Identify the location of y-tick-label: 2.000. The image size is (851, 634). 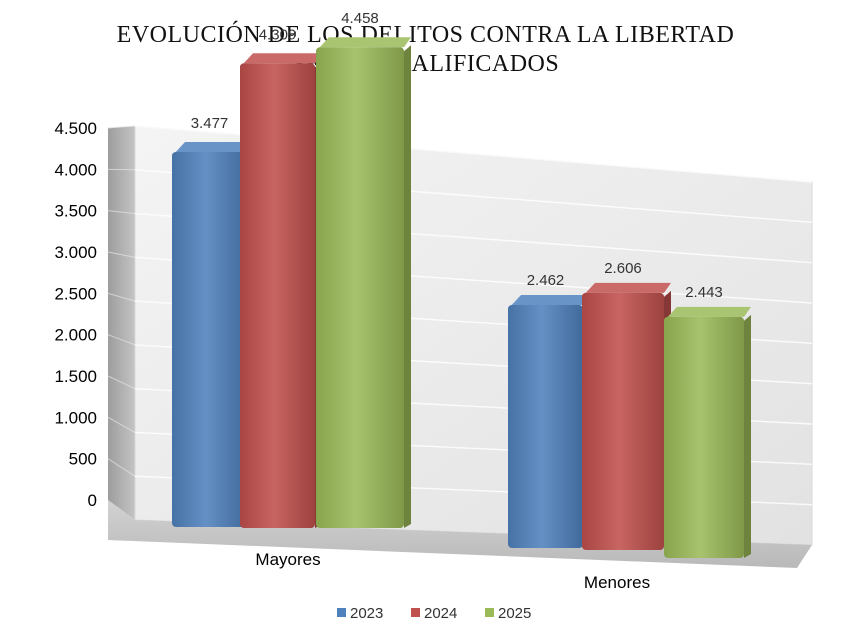
(75, 335).